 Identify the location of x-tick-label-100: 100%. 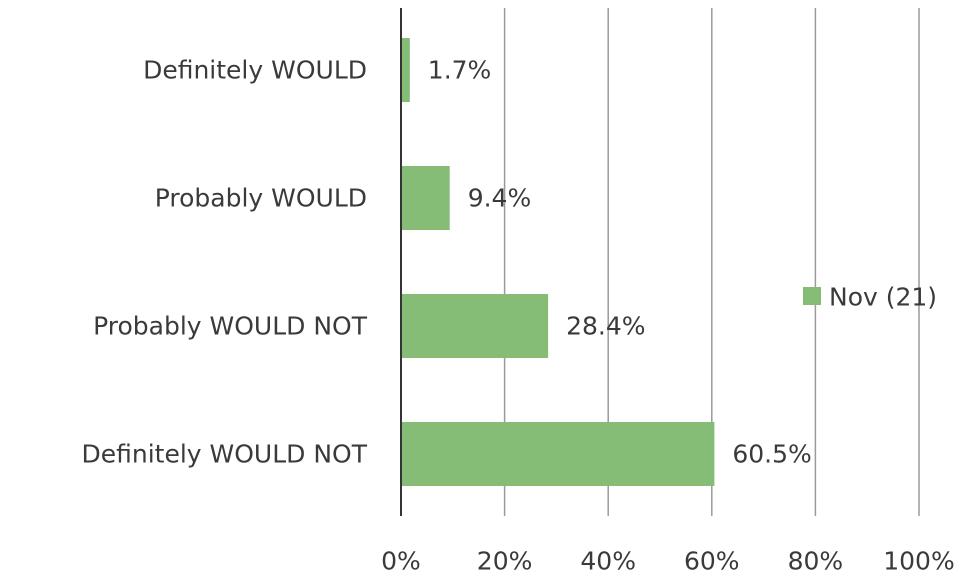
(918, 561).